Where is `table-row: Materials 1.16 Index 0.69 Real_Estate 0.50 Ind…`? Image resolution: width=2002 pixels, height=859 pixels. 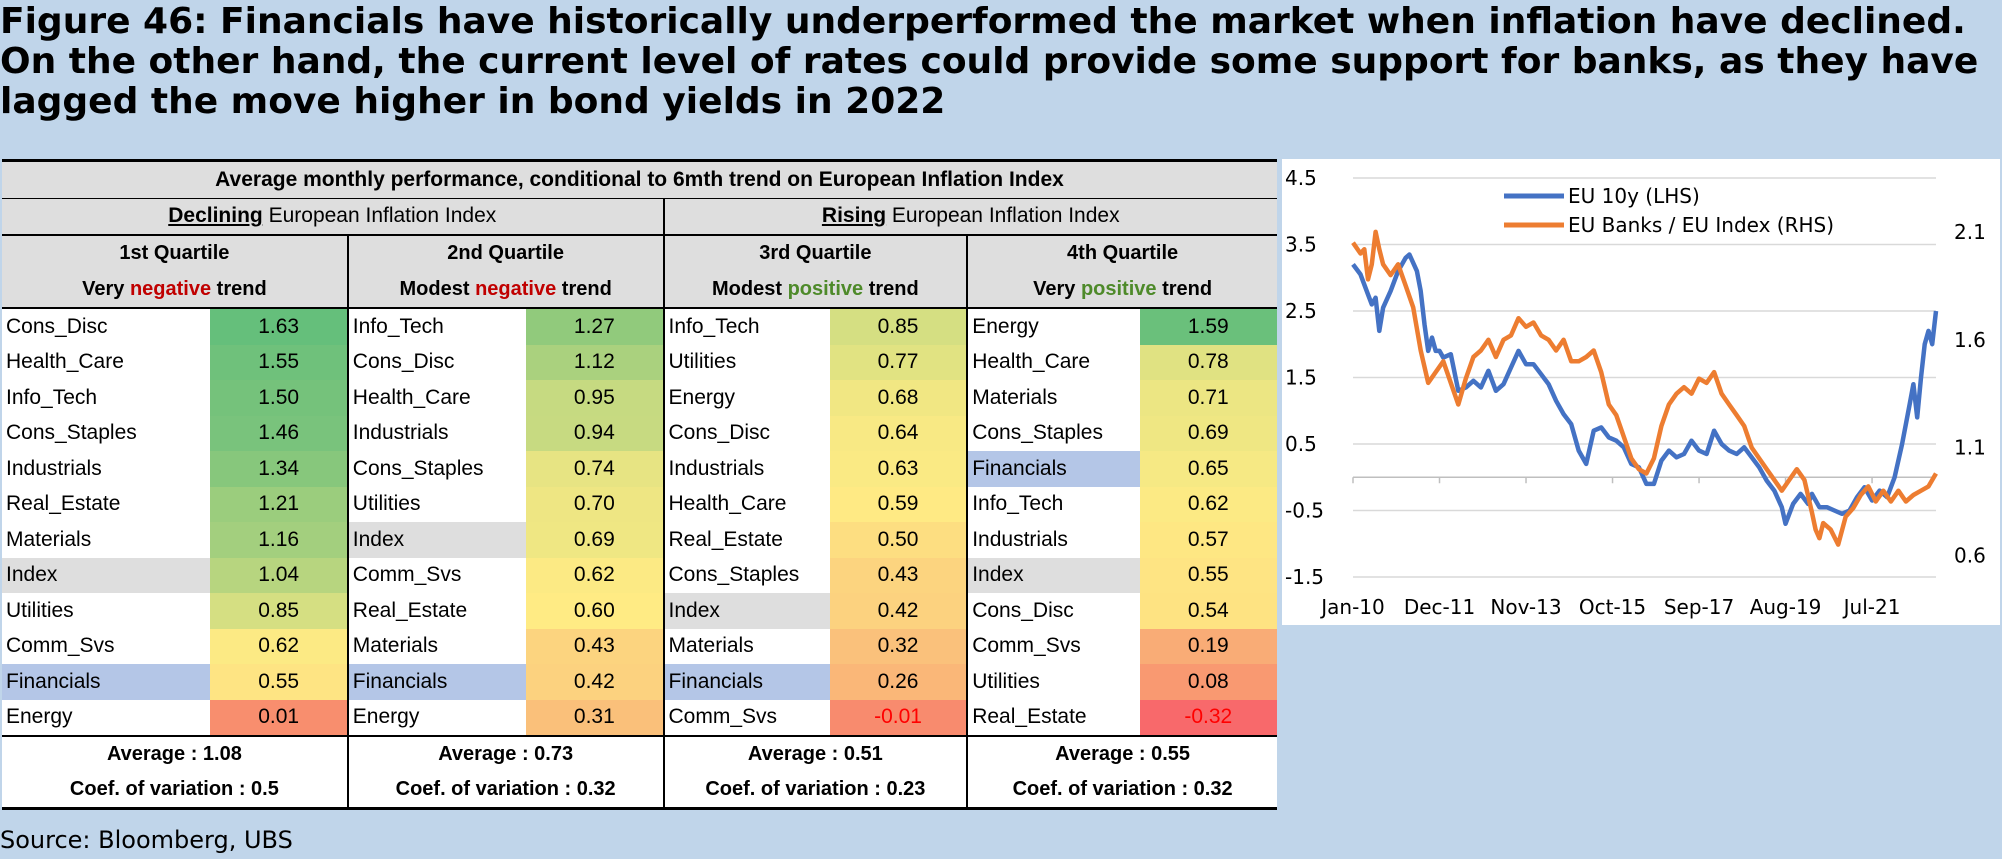 table-row: Materials 1.16 Index 0.69 Real_Estate 0.50 Ind… is located at coordinates (639, 540).